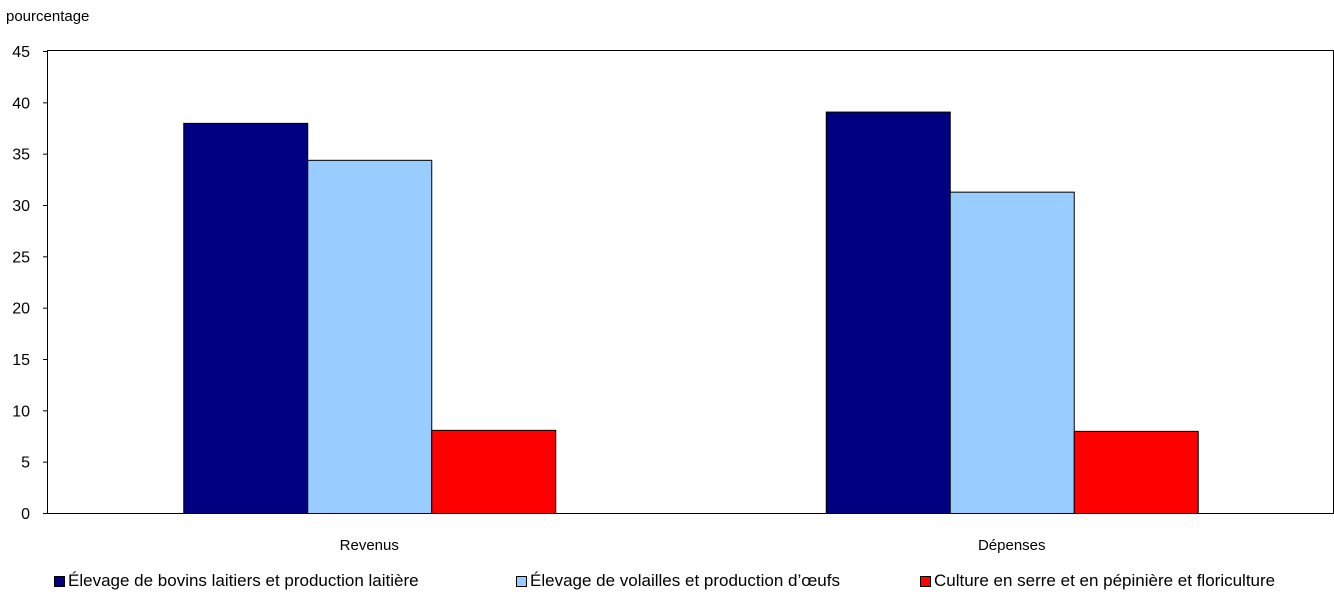 The height and width of the screenshot is (594, 1334). Describe the element at coordinates (21, 103) in the screenshot. I see `y-tick-label: 40` at that location.